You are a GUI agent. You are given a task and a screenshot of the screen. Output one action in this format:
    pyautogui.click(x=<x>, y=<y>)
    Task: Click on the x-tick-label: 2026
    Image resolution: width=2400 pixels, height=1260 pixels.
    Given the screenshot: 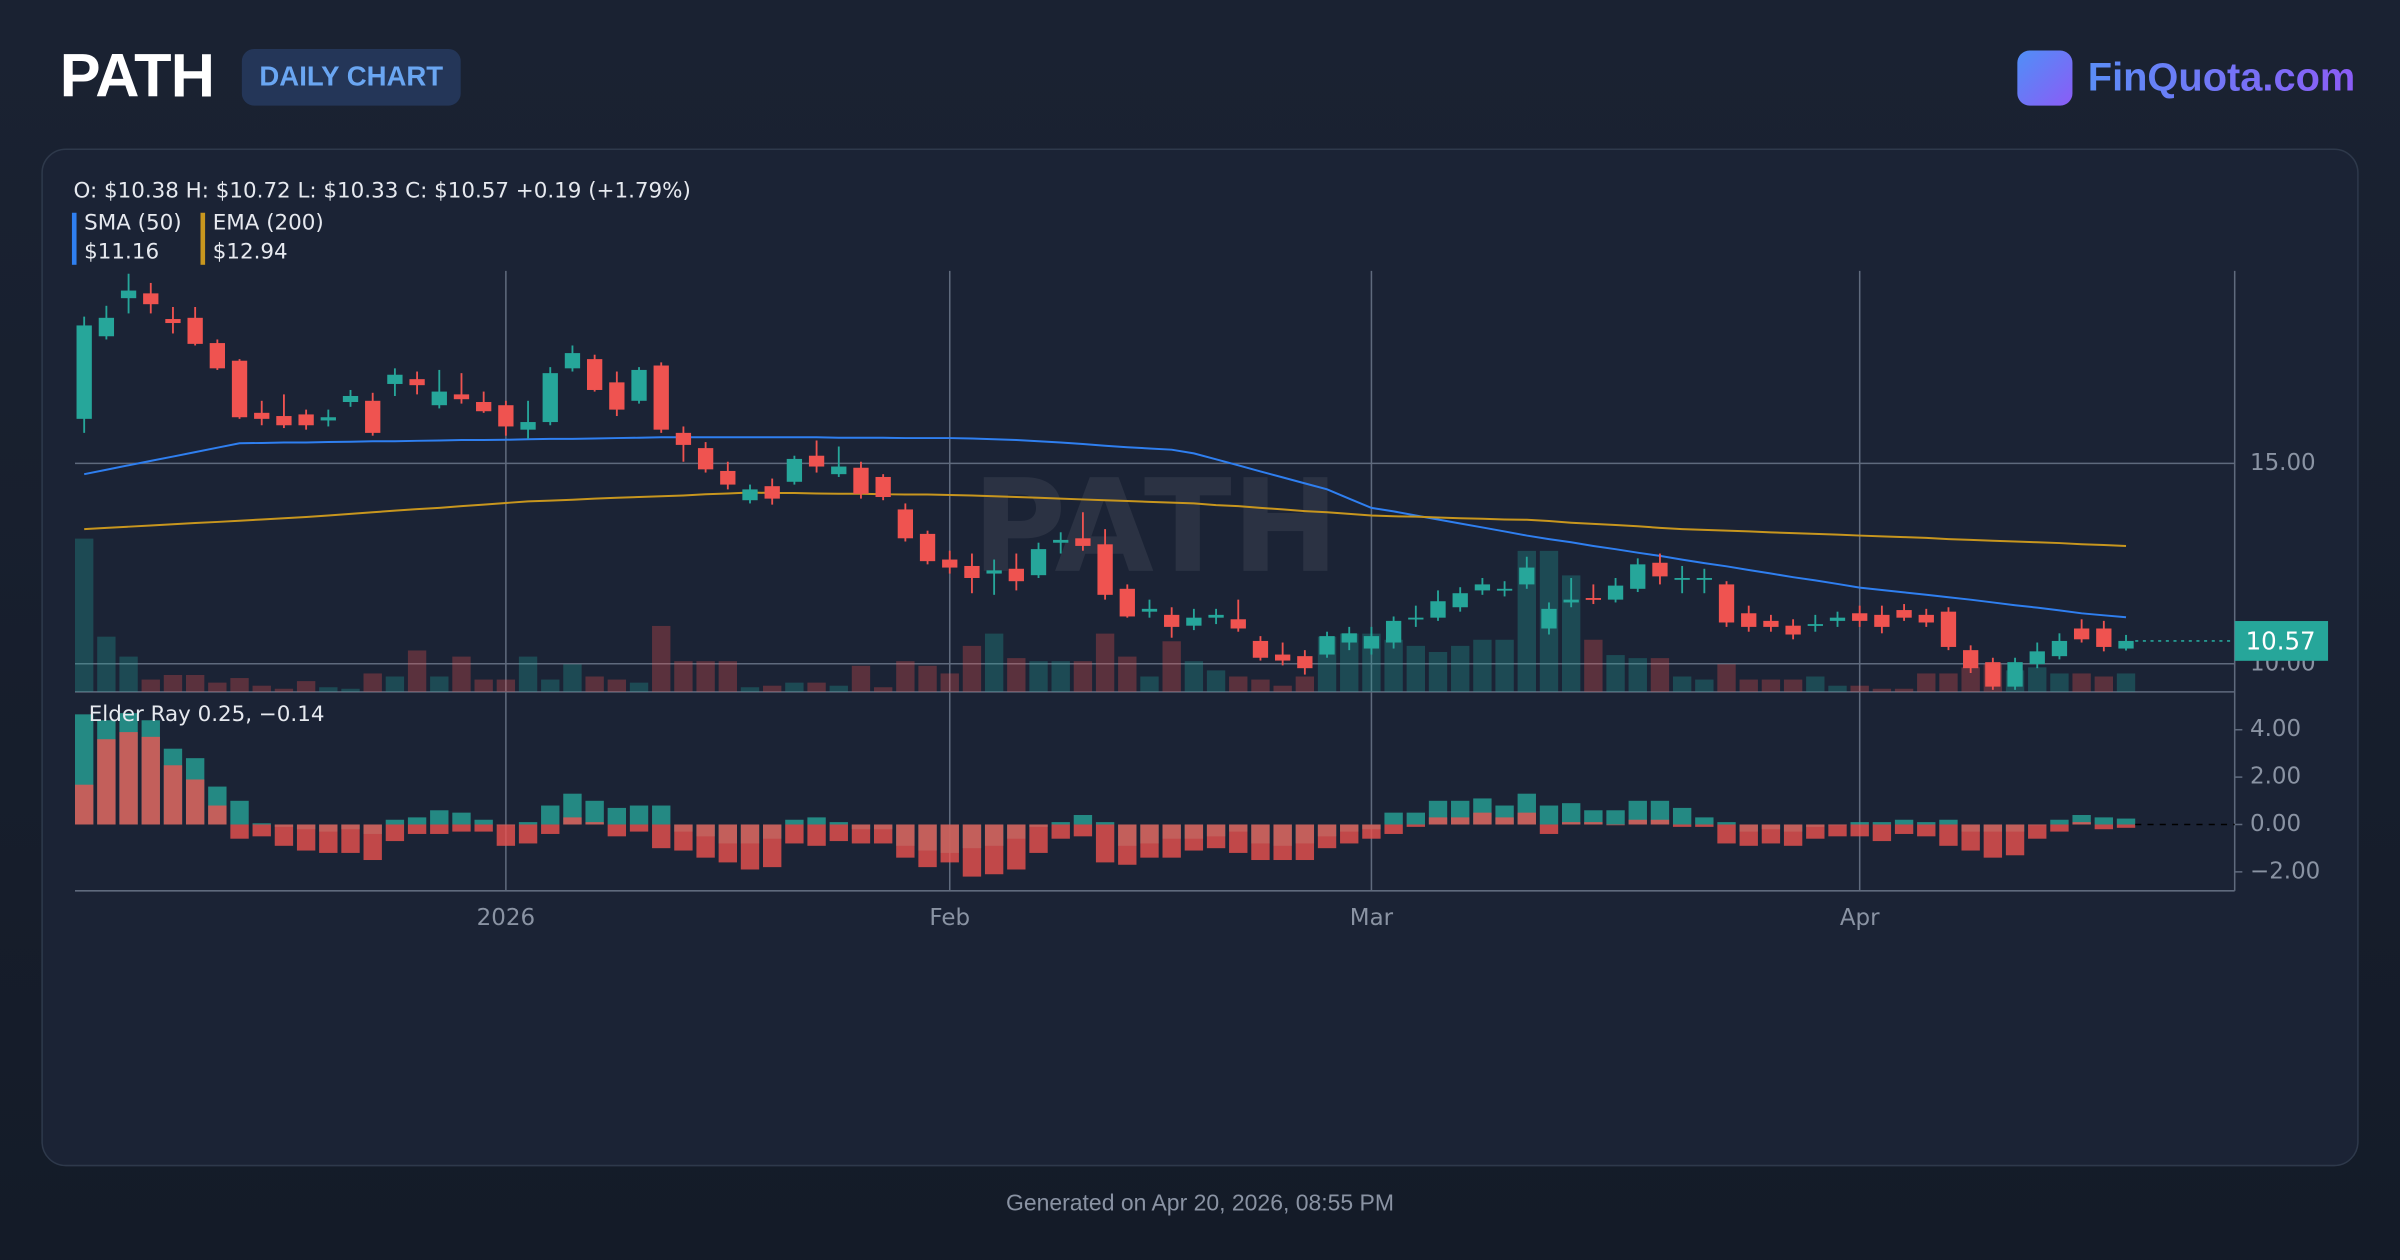 What is the action you would take?
    pyautogui.click(x=506, y=918)
    